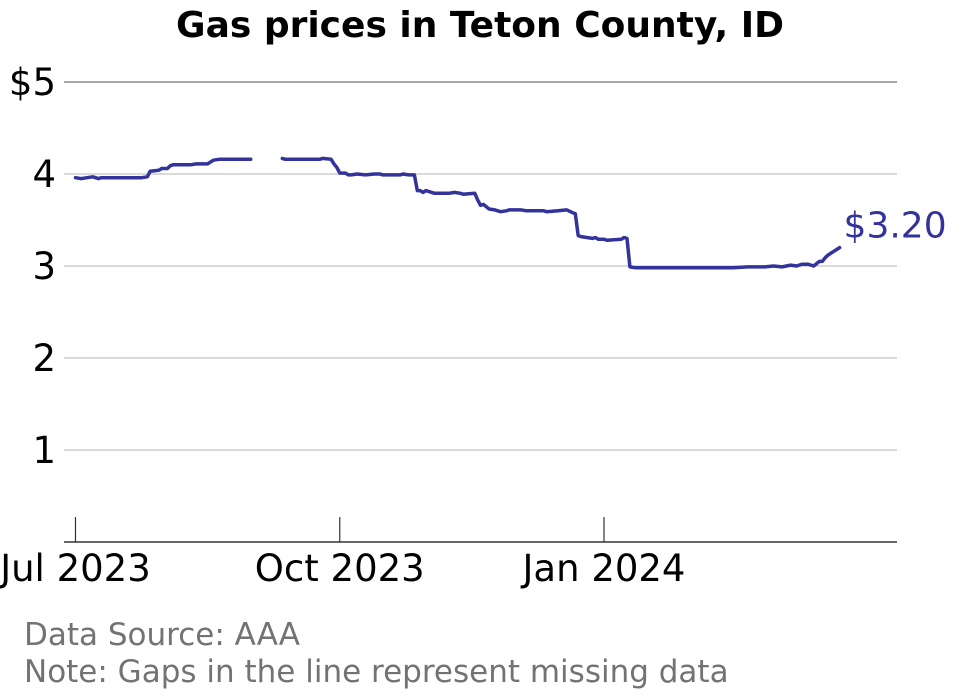 This screenshot has height=699, width=980. Describe the element at coordinates (44, 174) in the screenshot. I see `y-tick-label: 4` at that location.